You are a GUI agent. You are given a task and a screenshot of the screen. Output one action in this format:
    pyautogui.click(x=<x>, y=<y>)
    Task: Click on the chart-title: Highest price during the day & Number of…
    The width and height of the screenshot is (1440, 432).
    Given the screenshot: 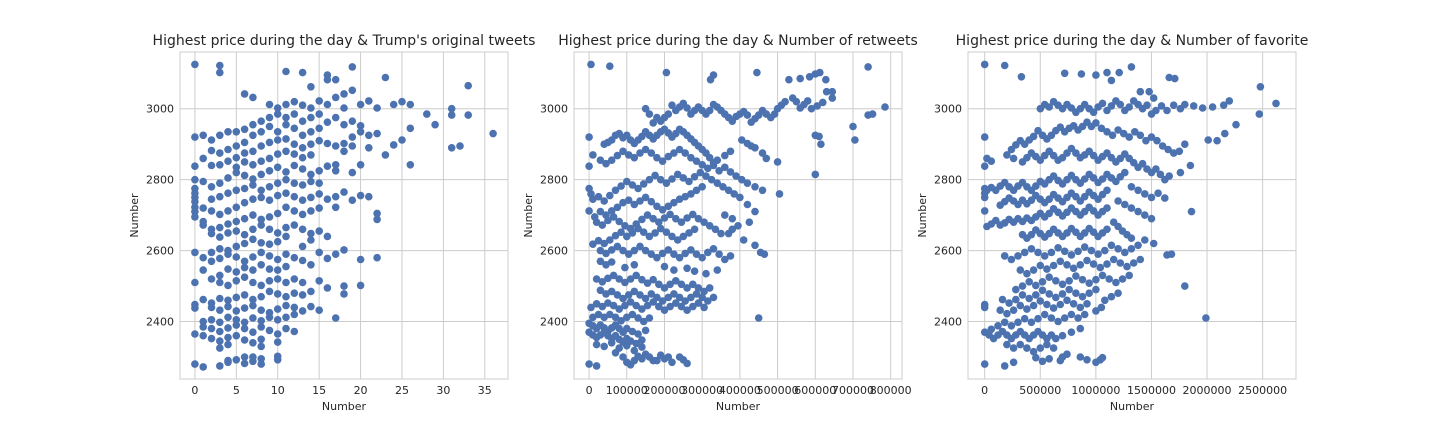 What is the action you would take?
    pyautogui.click(x=738, y=41)
    